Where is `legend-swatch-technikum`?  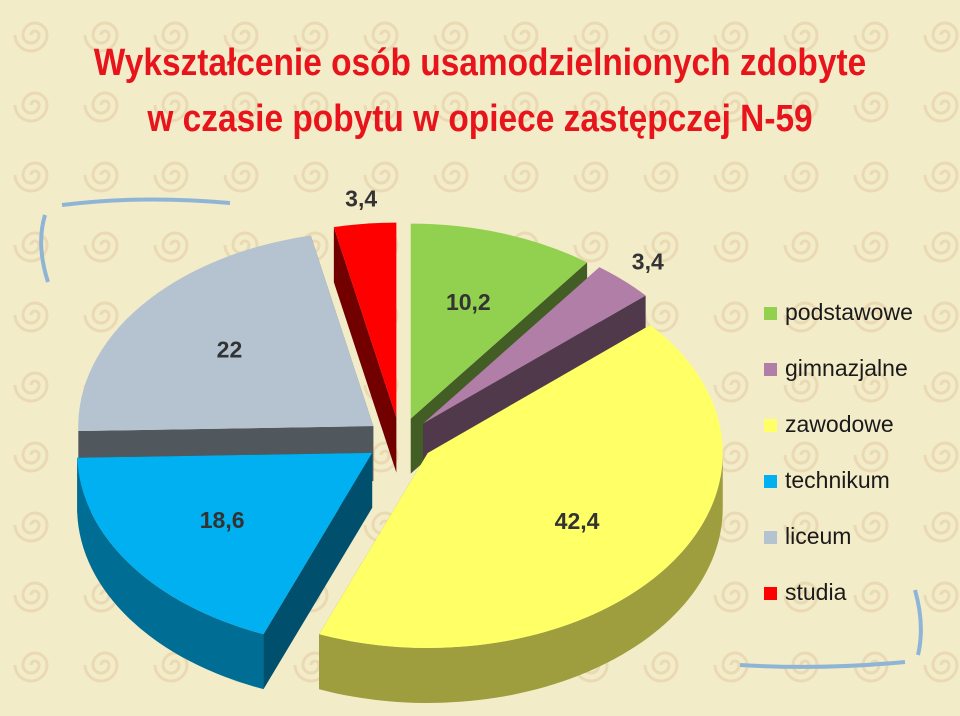
legend-swatch-technikum is located at coordinates (770, 481).